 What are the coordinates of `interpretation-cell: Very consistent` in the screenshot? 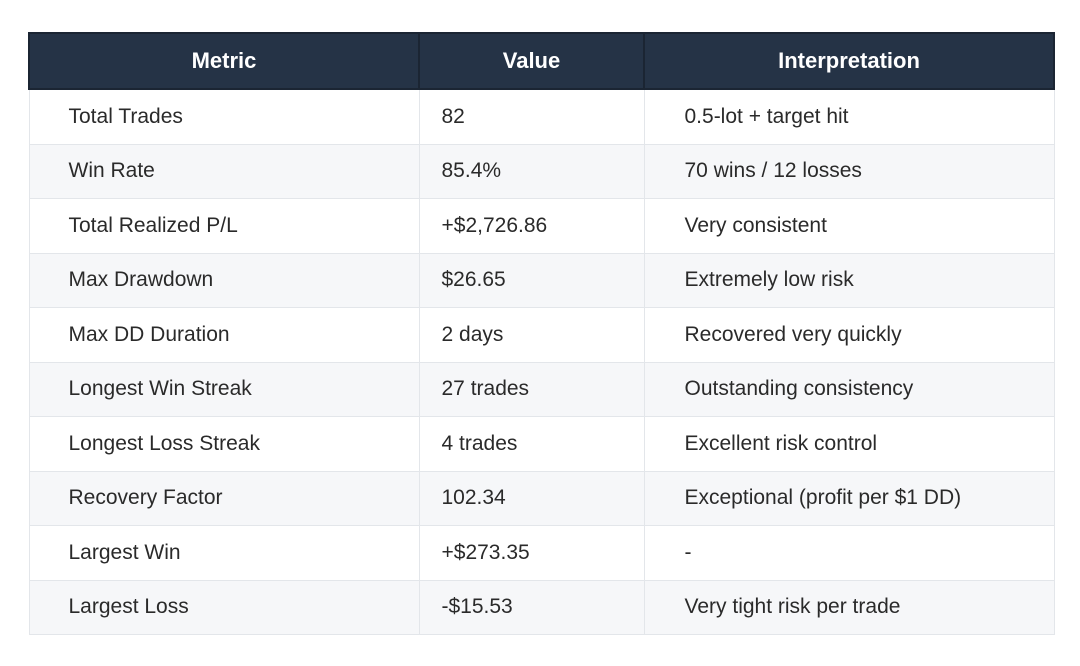 It's located at (849, 226).